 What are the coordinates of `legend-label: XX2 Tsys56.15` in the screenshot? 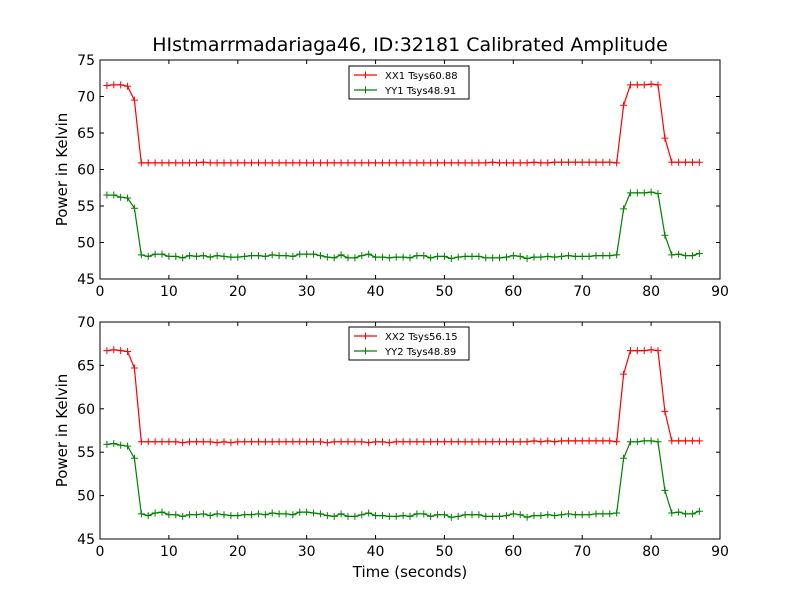 It's located at (421, 337).